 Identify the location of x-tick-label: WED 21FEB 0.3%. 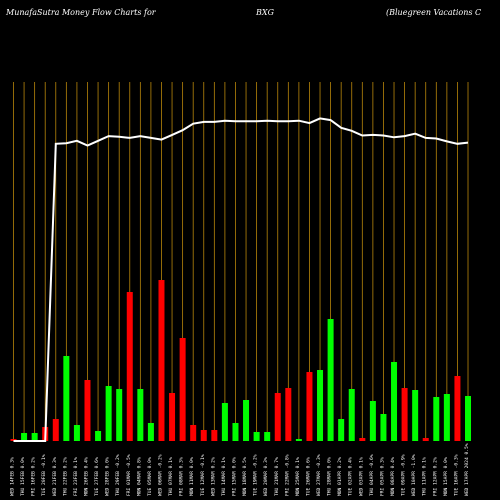
(55, 476).